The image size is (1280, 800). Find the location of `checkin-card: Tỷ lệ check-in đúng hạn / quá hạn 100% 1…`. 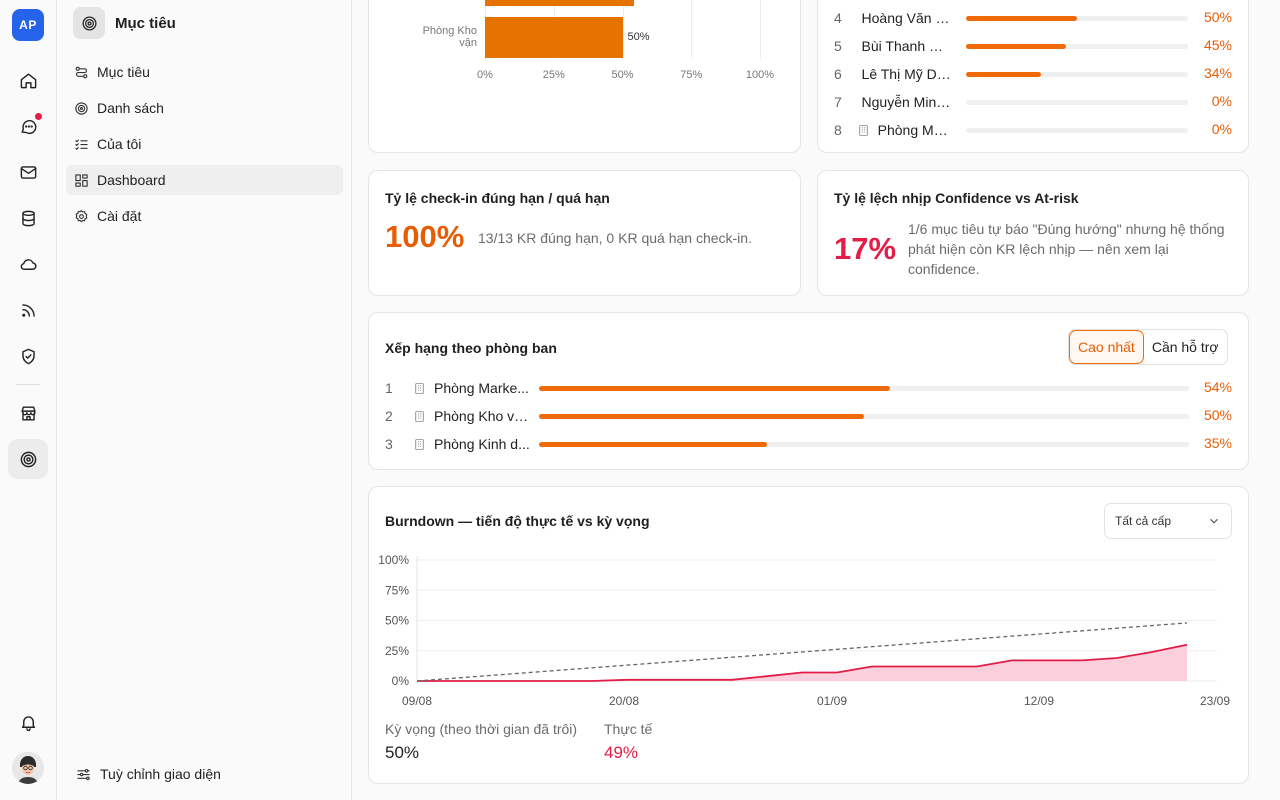

checkin-card: Tỷ lệ check-in đúng hạn / quá hạn 100% 1… is located at coordinates (584, 233).